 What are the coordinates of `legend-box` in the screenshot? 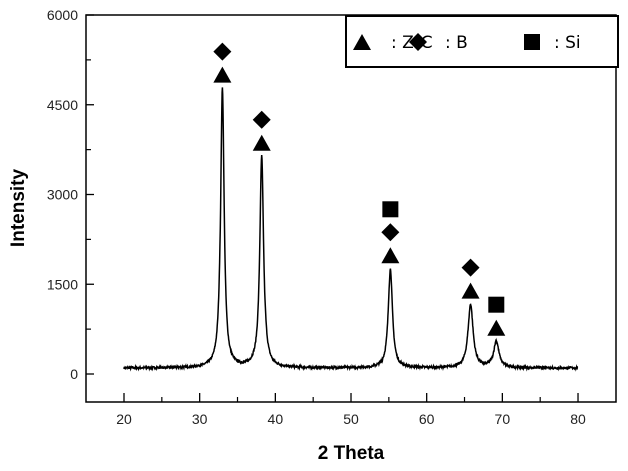 It's located at (482, 41).